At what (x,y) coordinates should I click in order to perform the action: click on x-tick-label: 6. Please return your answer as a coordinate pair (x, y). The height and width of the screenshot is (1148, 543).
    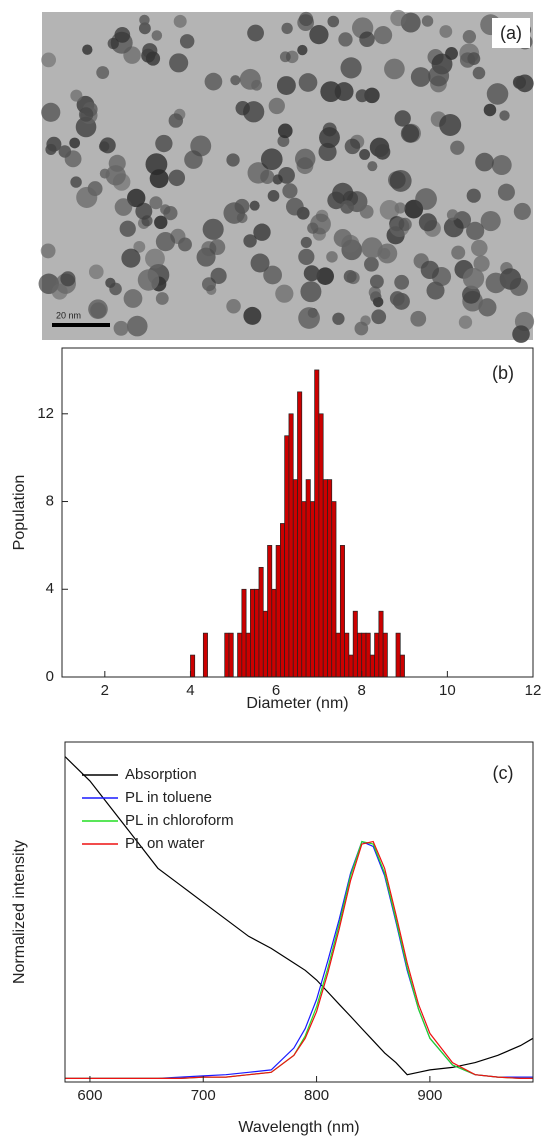
    Looking at the image, I should click on (276, 690).